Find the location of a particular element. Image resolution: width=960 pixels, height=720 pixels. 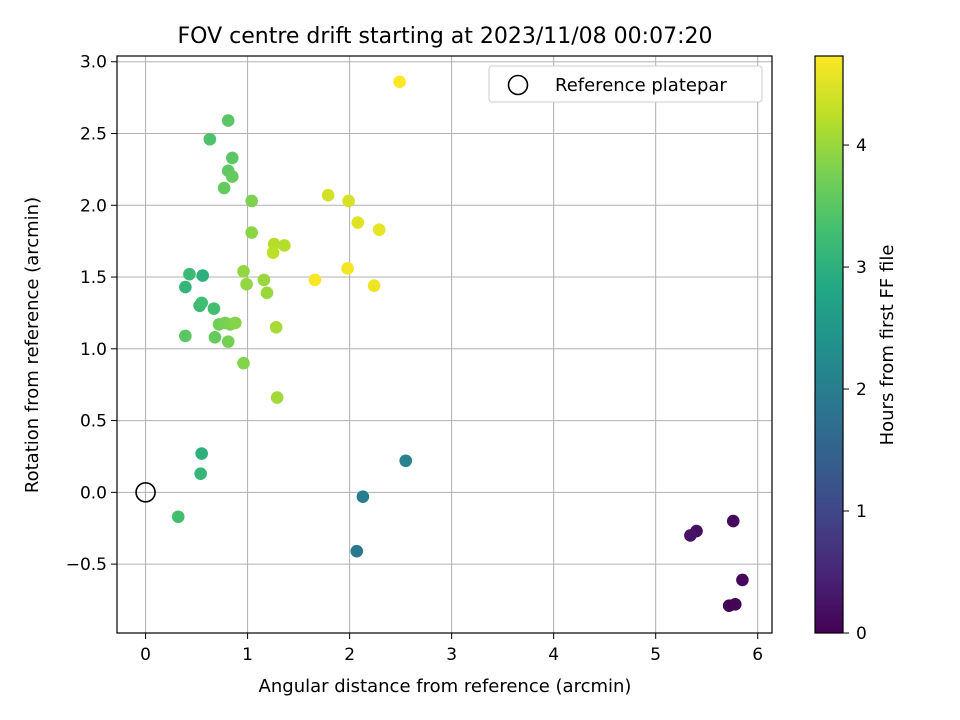

x-tick-label: 4 is located at coordinates (553, 655).